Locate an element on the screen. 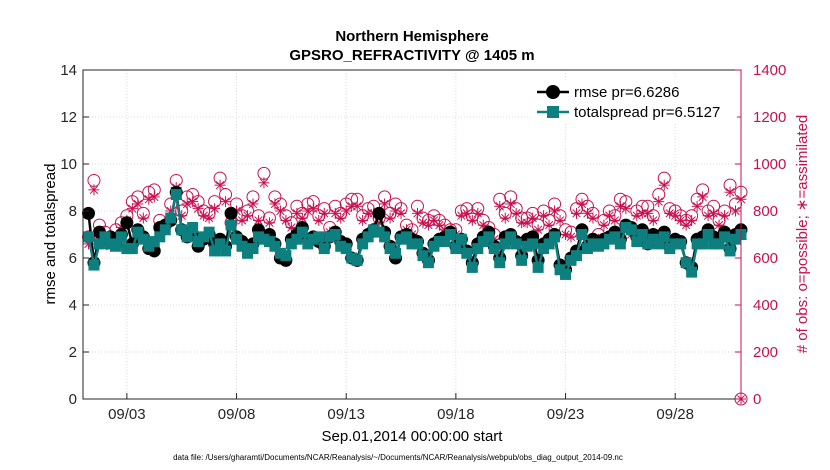 The width and height of the screenshot is (830, 470). y-left-tick-label: 8 is located at coordinates (73, 211).